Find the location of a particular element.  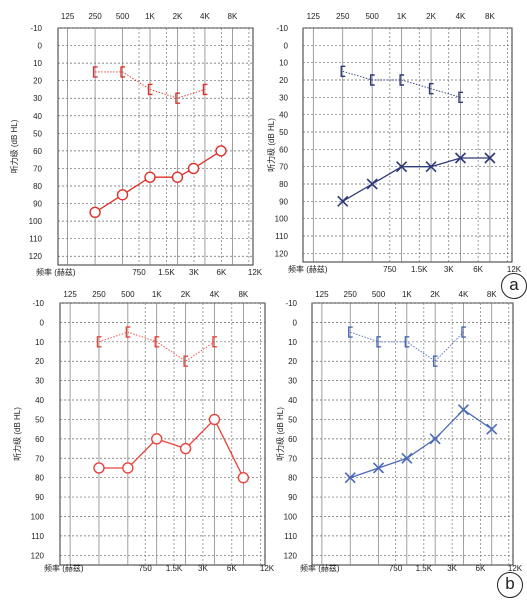

y-tick-label: 20 is located at coordinates (39, 361).